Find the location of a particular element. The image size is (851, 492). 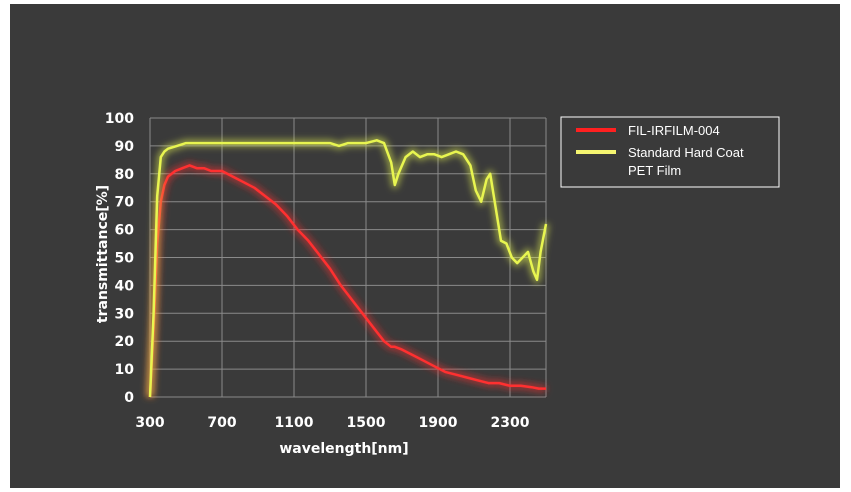

legend-label-fil-irfilm-004: FIL-IRFILM-004 is located at coordinates (674, 130).